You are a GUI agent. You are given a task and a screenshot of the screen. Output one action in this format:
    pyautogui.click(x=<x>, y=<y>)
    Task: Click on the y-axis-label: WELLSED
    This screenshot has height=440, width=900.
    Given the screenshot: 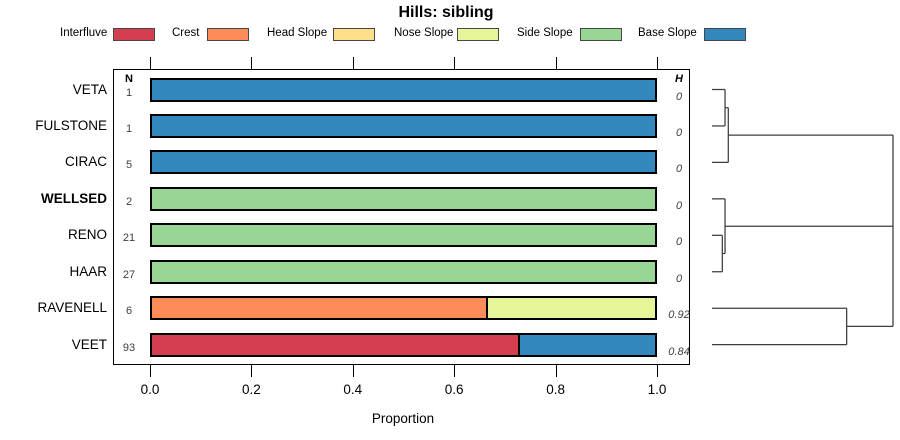 What is the action you would take?
    pyautogui.click(x=74, y=198)
    